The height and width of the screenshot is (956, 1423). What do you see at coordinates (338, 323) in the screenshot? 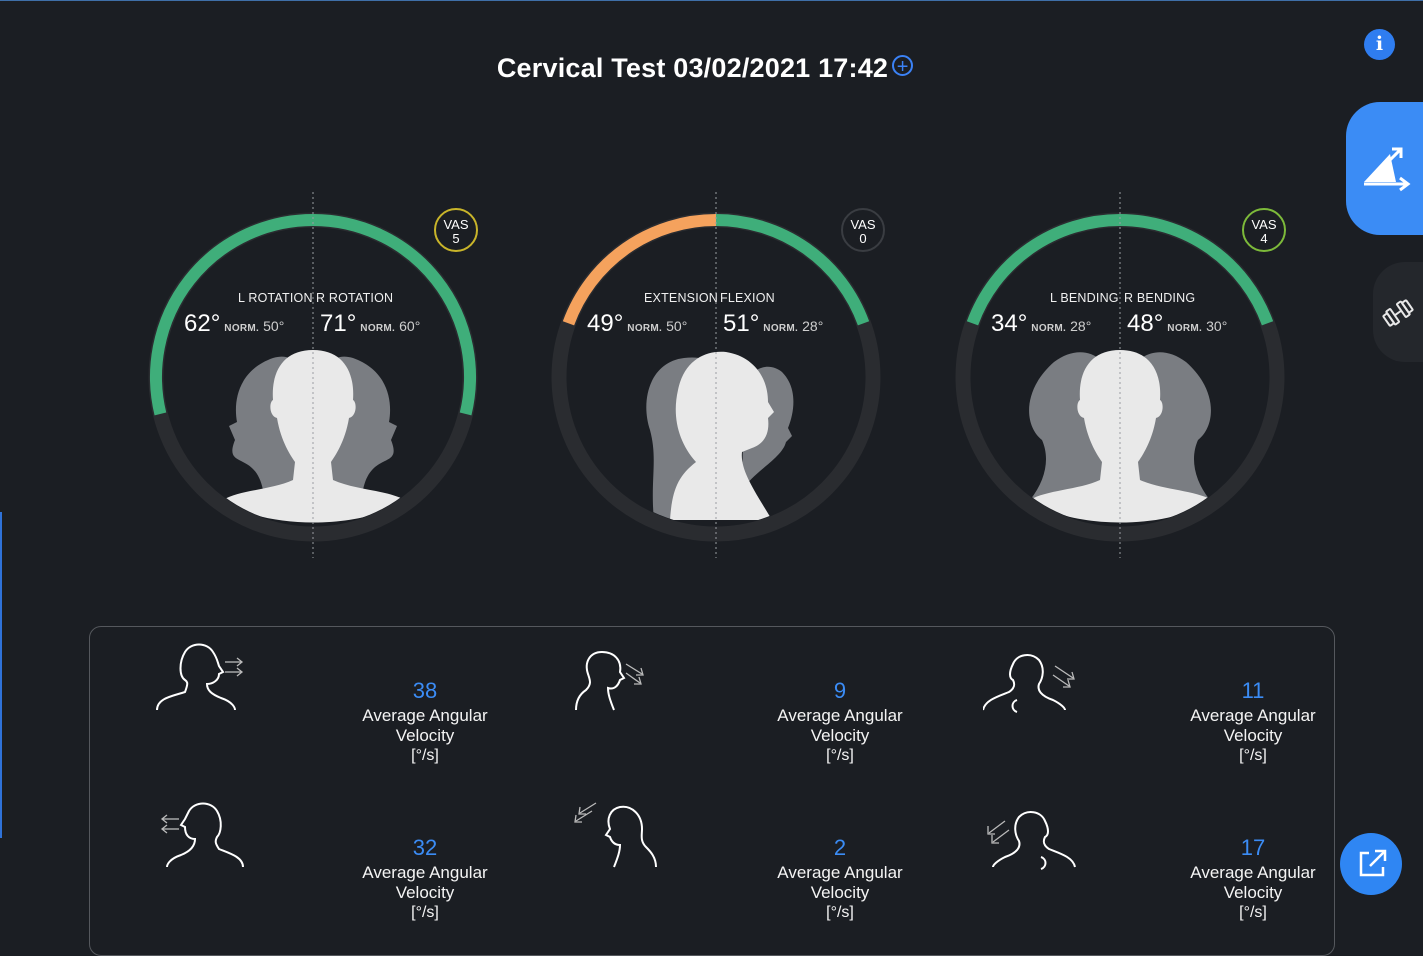
I see `right-degree-value: 71°` at bounding box center [338, 323].